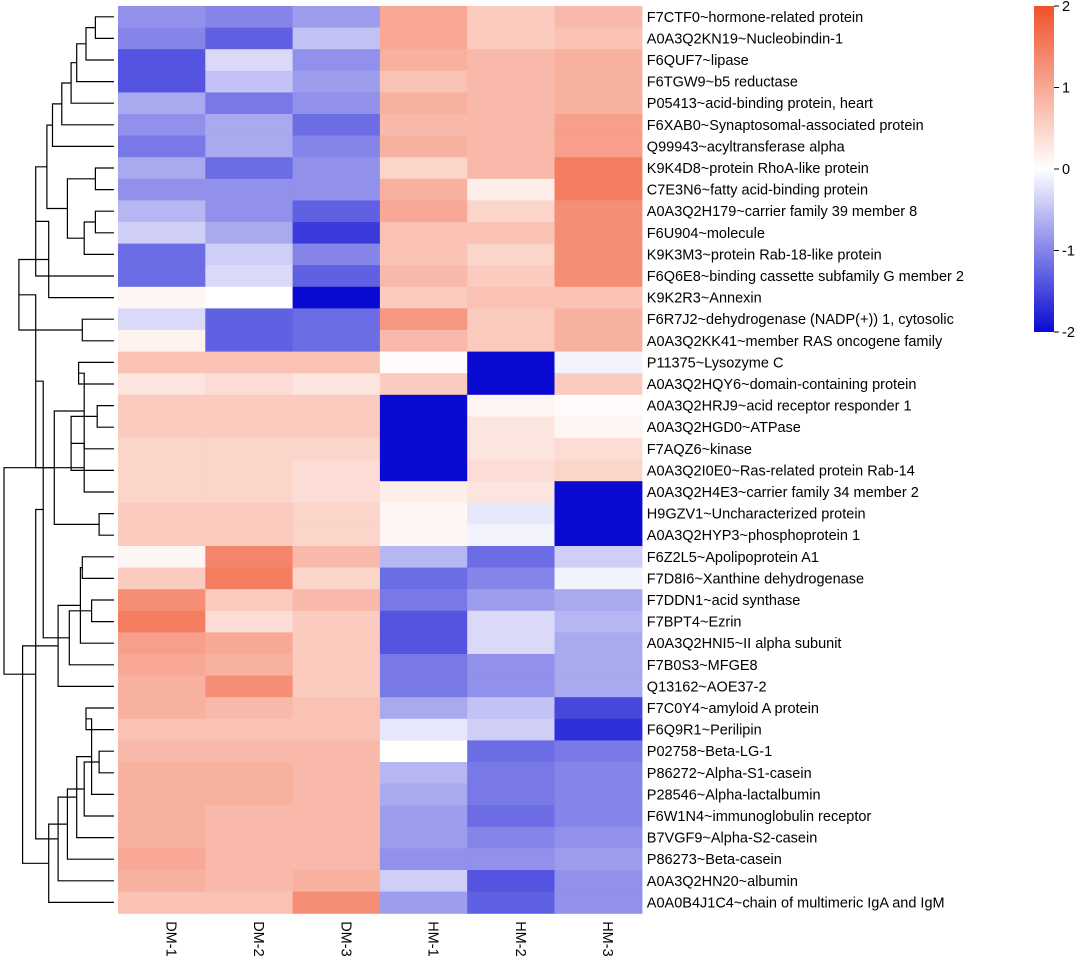 Image resolution: width=1084 pixels, height=976 pixels. Describe the element at coordinates (732, 839) in the screenshot. I see `row-label: B7VGF9~Alpha-S2-casein` at that location.